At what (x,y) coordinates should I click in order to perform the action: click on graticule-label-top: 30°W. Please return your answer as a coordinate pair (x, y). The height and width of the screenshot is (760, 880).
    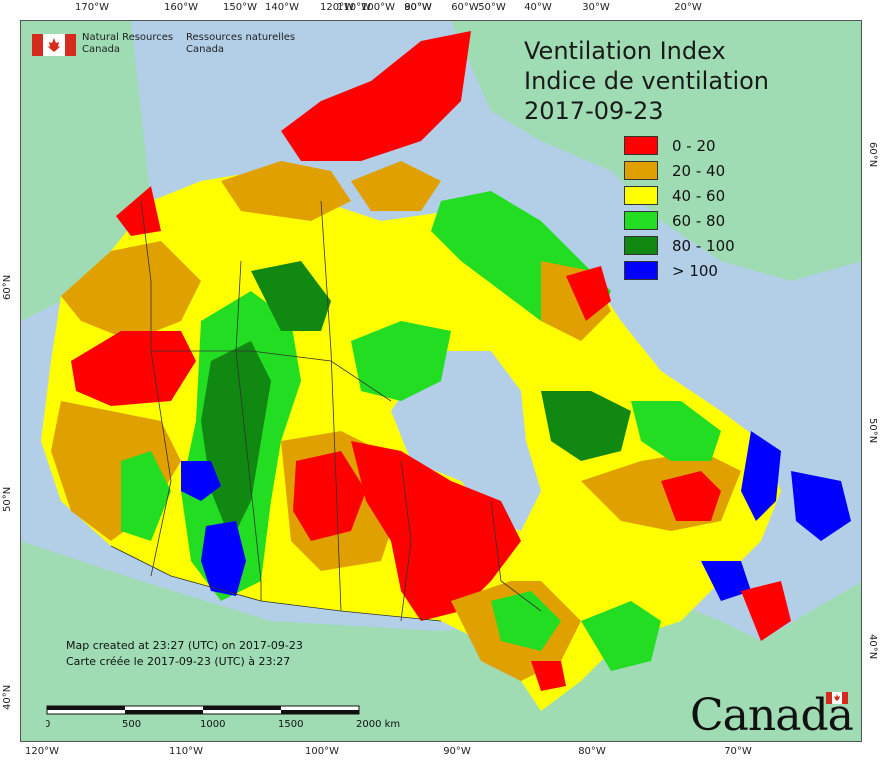
    Looking at the image, I should click on (596, 7).